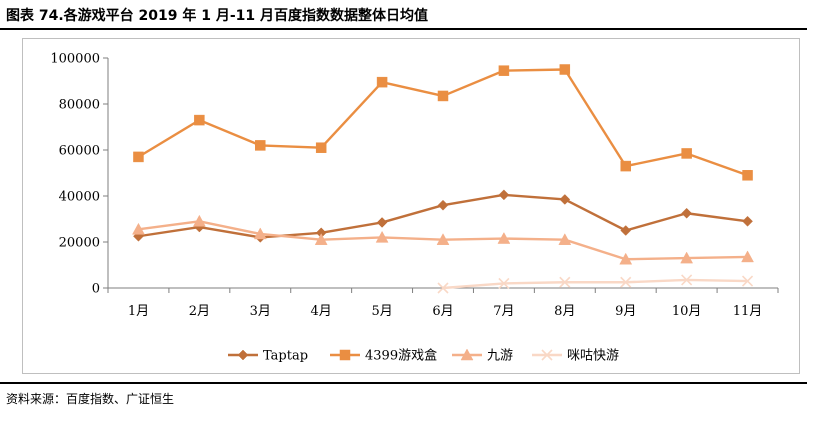 Image resolution: width=817 pixels, height=423 pixels. Describe the element at coordinates (687, 311) in the screenshot. I see `x-tick-label: 10月` at that location.